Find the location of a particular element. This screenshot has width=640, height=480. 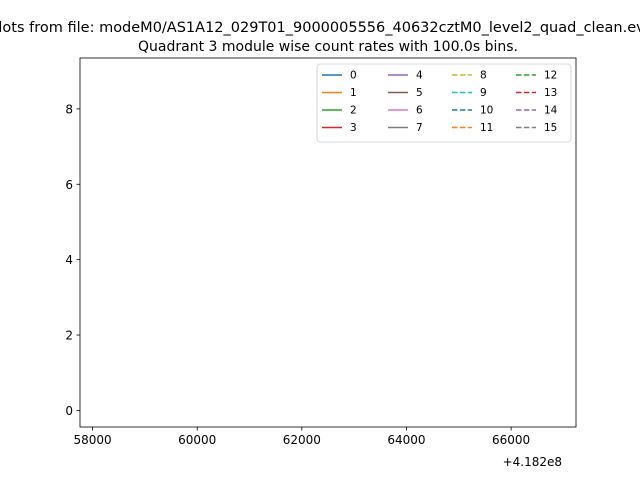

x-offset-label: +4.182e8 is located at coordinates (532, 462).